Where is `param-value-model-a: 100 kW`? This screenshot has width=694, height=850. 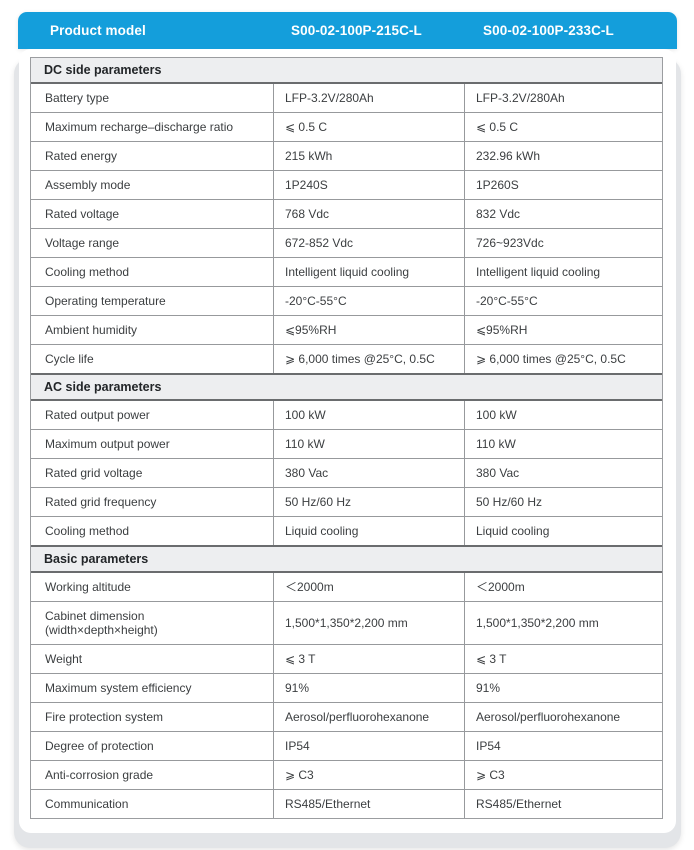
param-value-model-a: 100 kW is located at coordinates (368, 415).